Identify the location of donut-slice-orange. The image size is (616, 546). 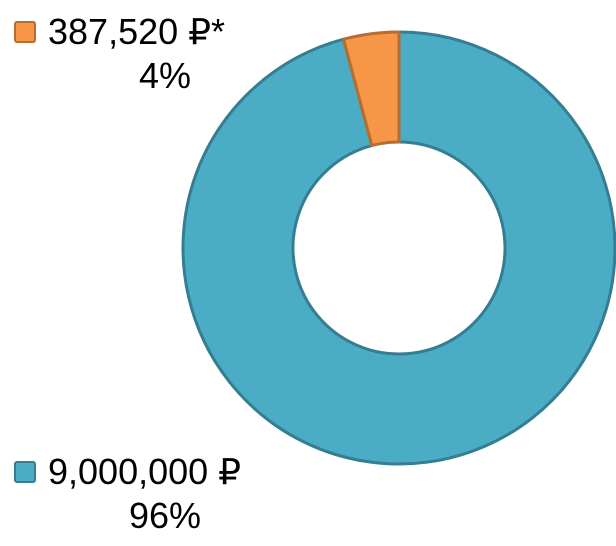
(371, 89).